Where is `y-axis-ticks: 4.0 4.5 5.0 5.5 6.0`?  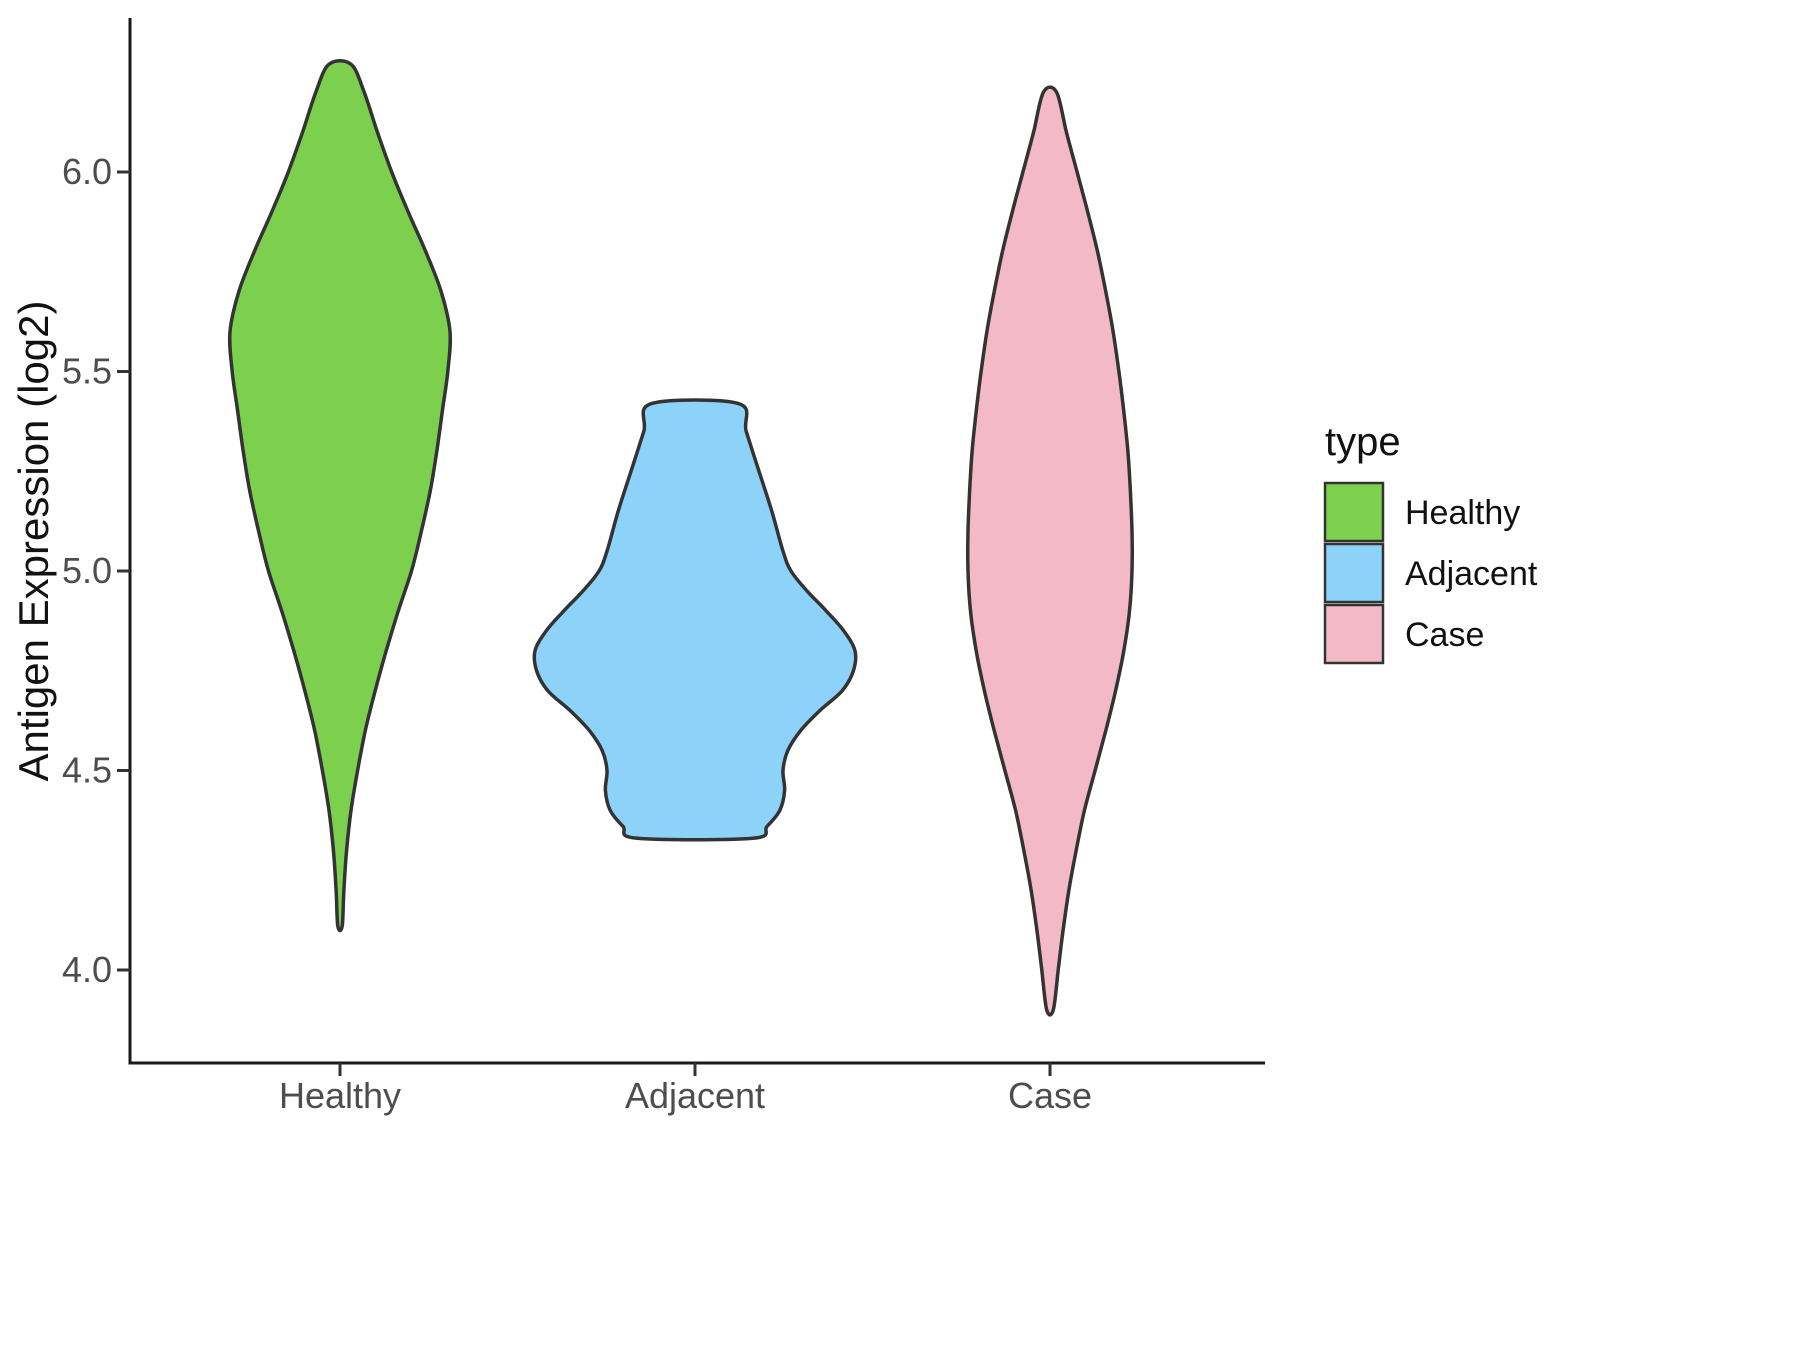
y-axis-ticks: 4.0 4.5 5.0 5.5 6.0 is located at coordinates (96, 570).